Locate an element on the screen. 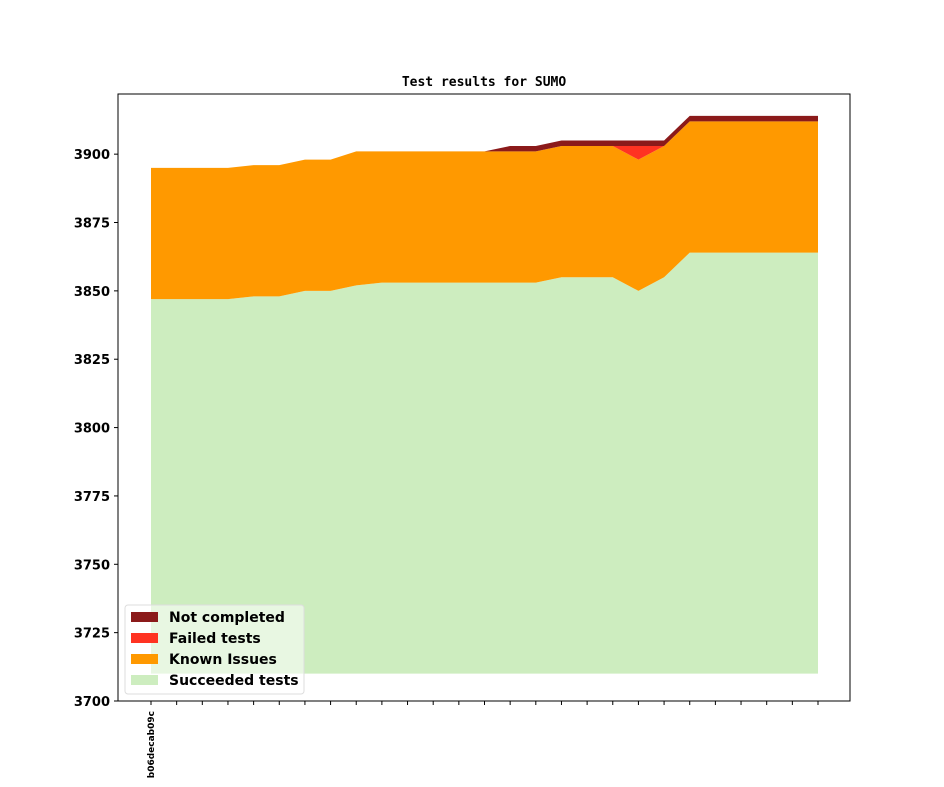 The image size is (944, 787). y-tick-label: 3825 is located at coordinates (92, 360).